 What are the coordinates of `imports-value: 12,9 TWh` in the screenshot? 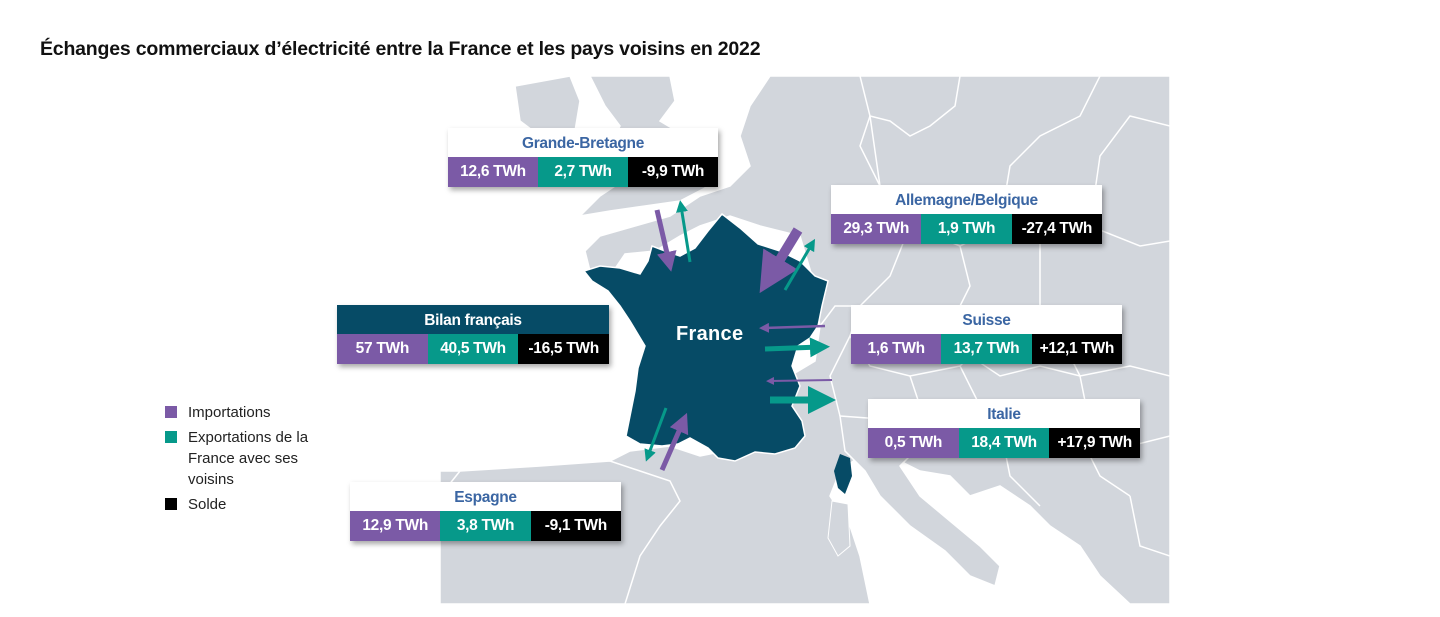 It's located at (395, 526).